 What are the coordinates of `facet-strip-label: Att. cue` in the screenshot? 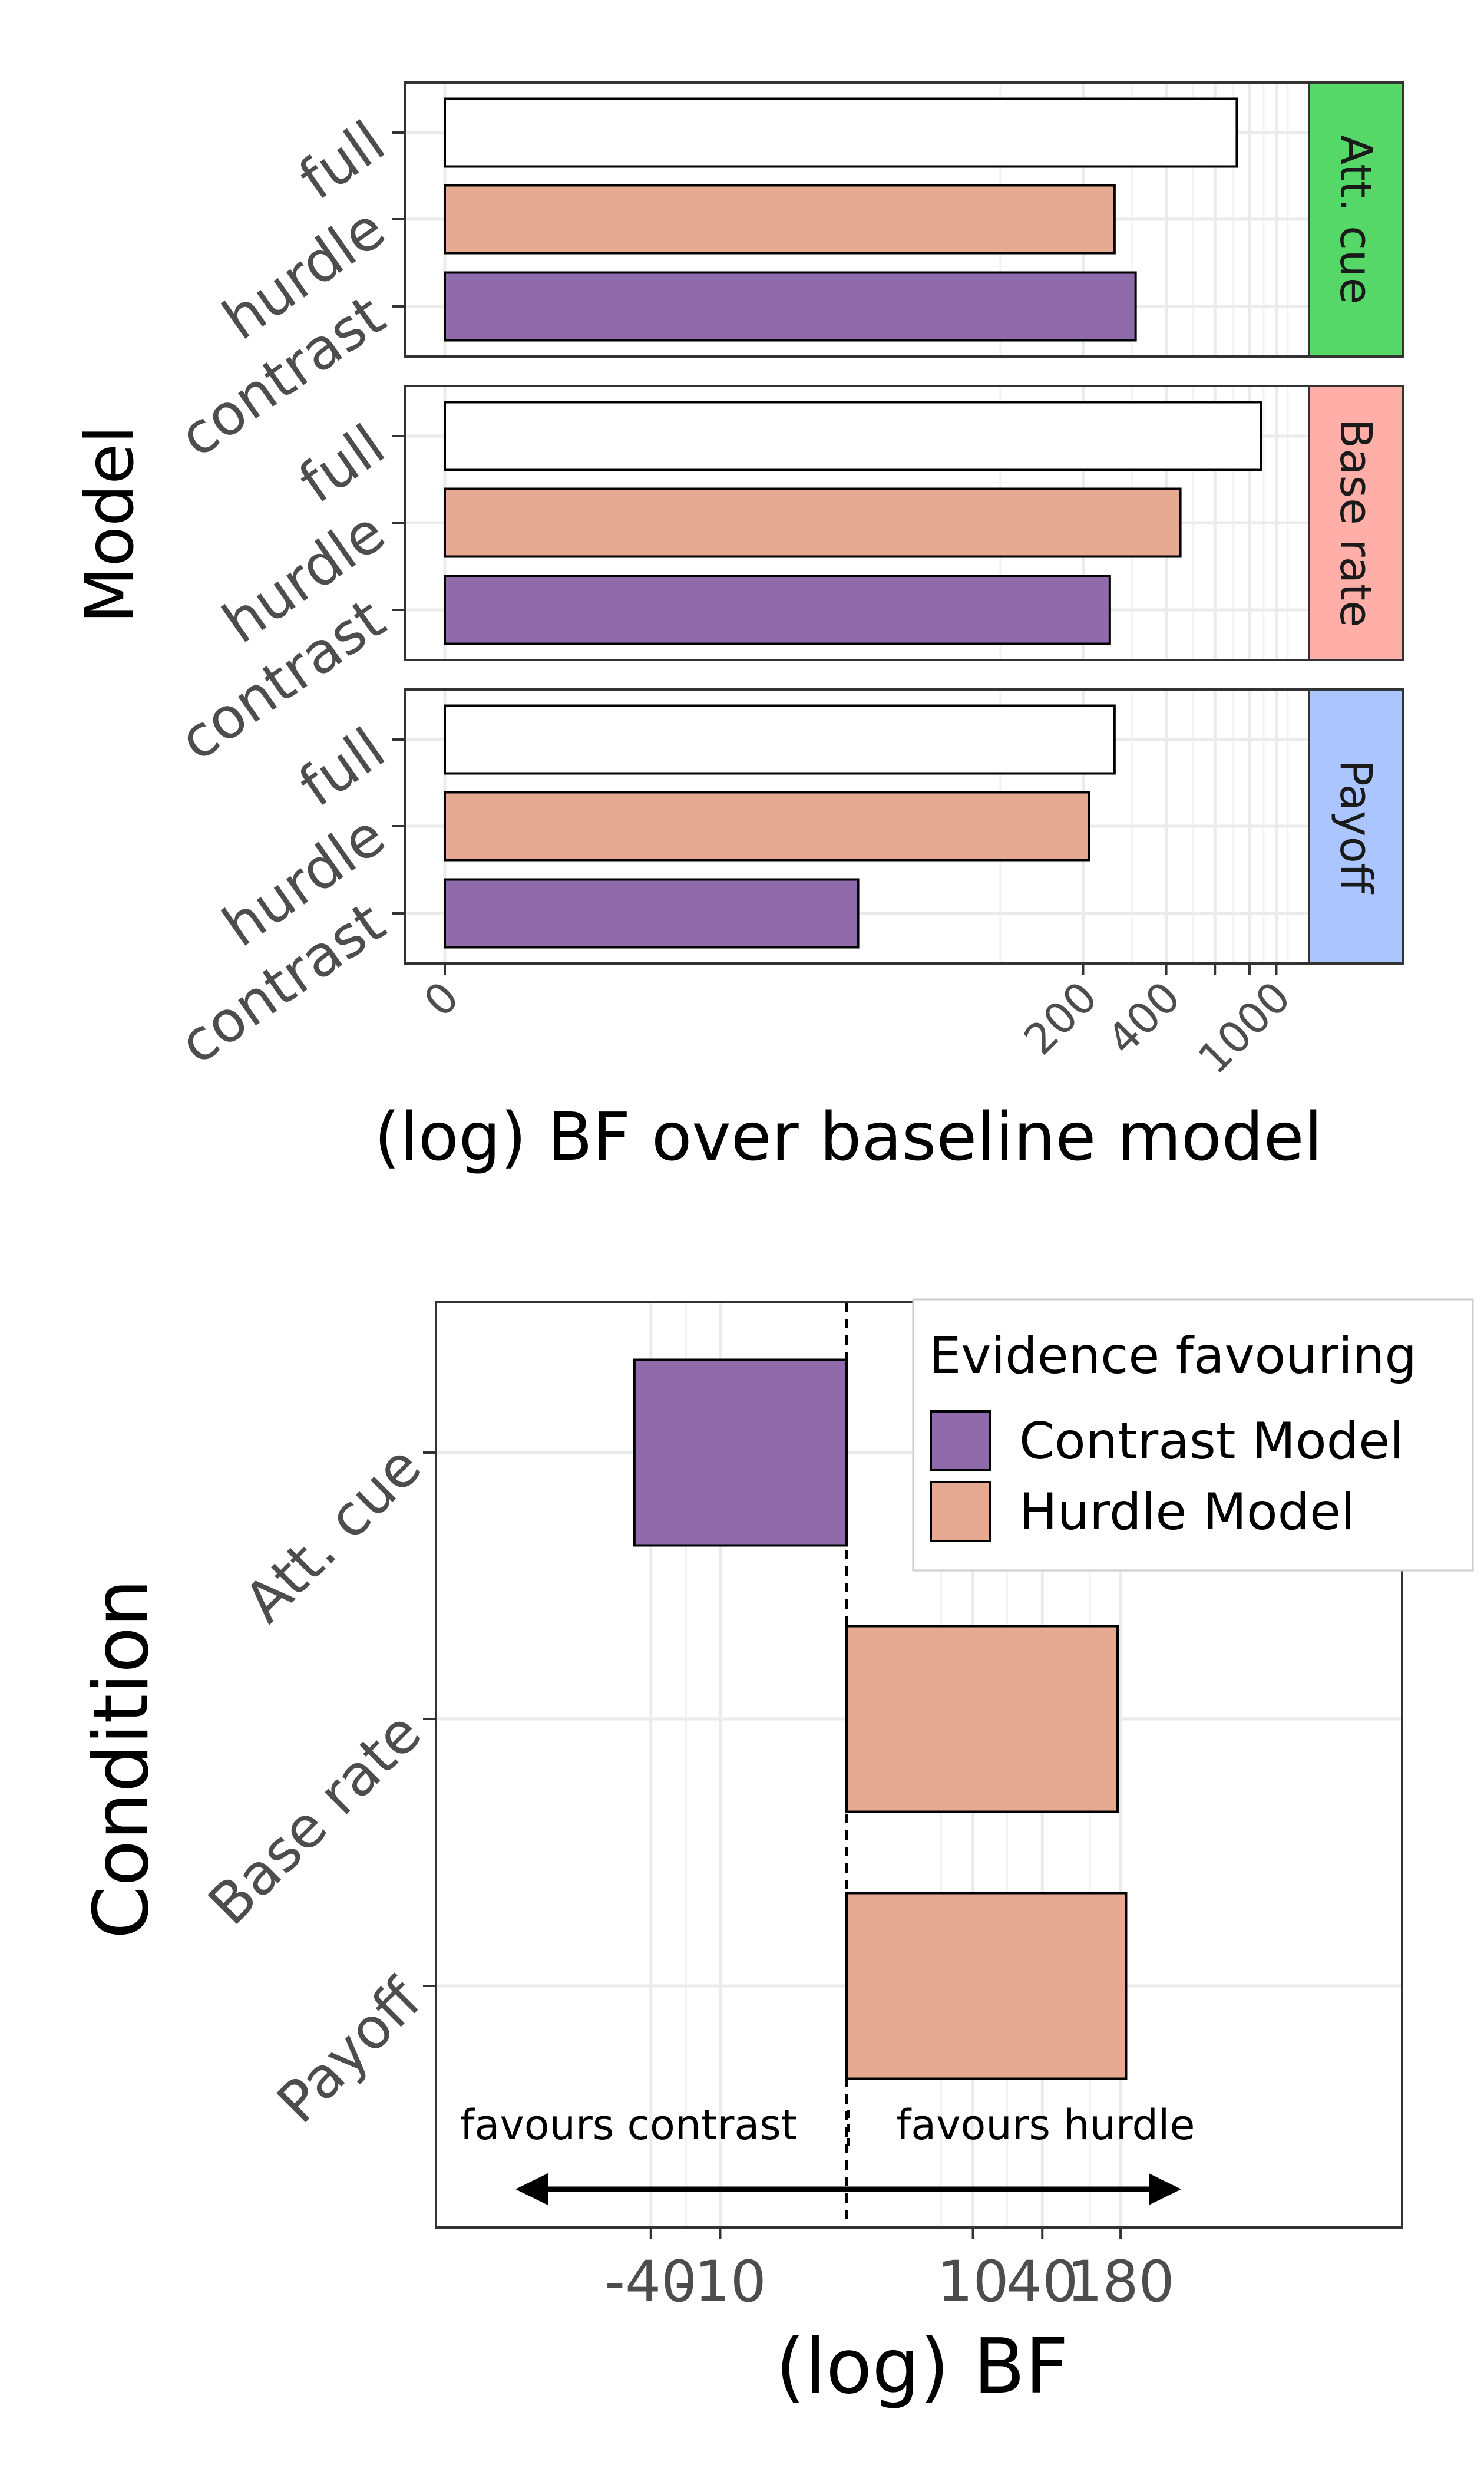 It's located at (1355, 220).